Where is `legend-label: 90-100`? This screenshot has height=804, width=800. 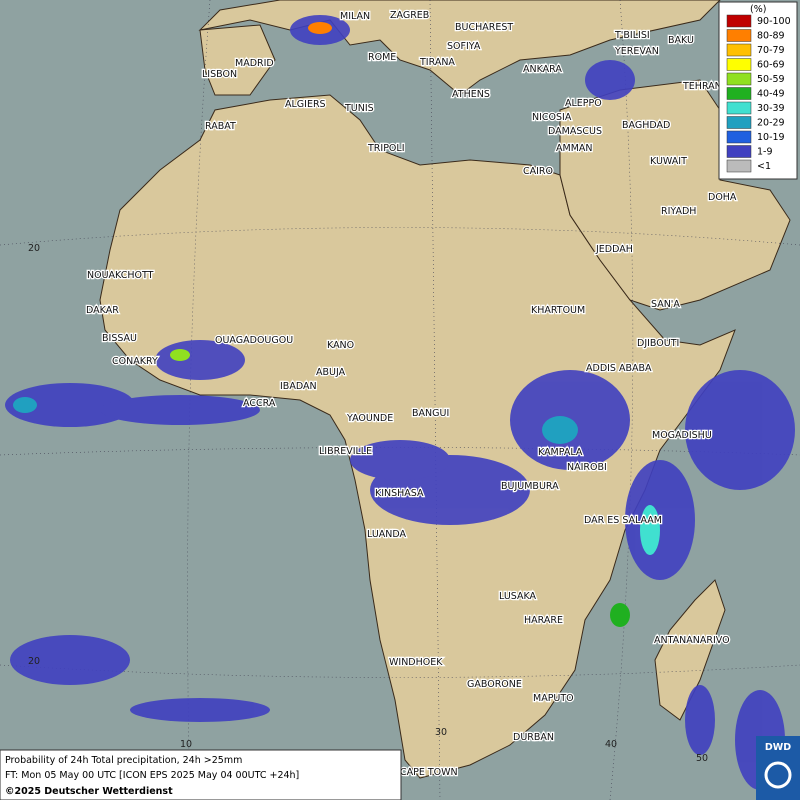
legend-label: 90-100 is located at coordinates (774, 21).